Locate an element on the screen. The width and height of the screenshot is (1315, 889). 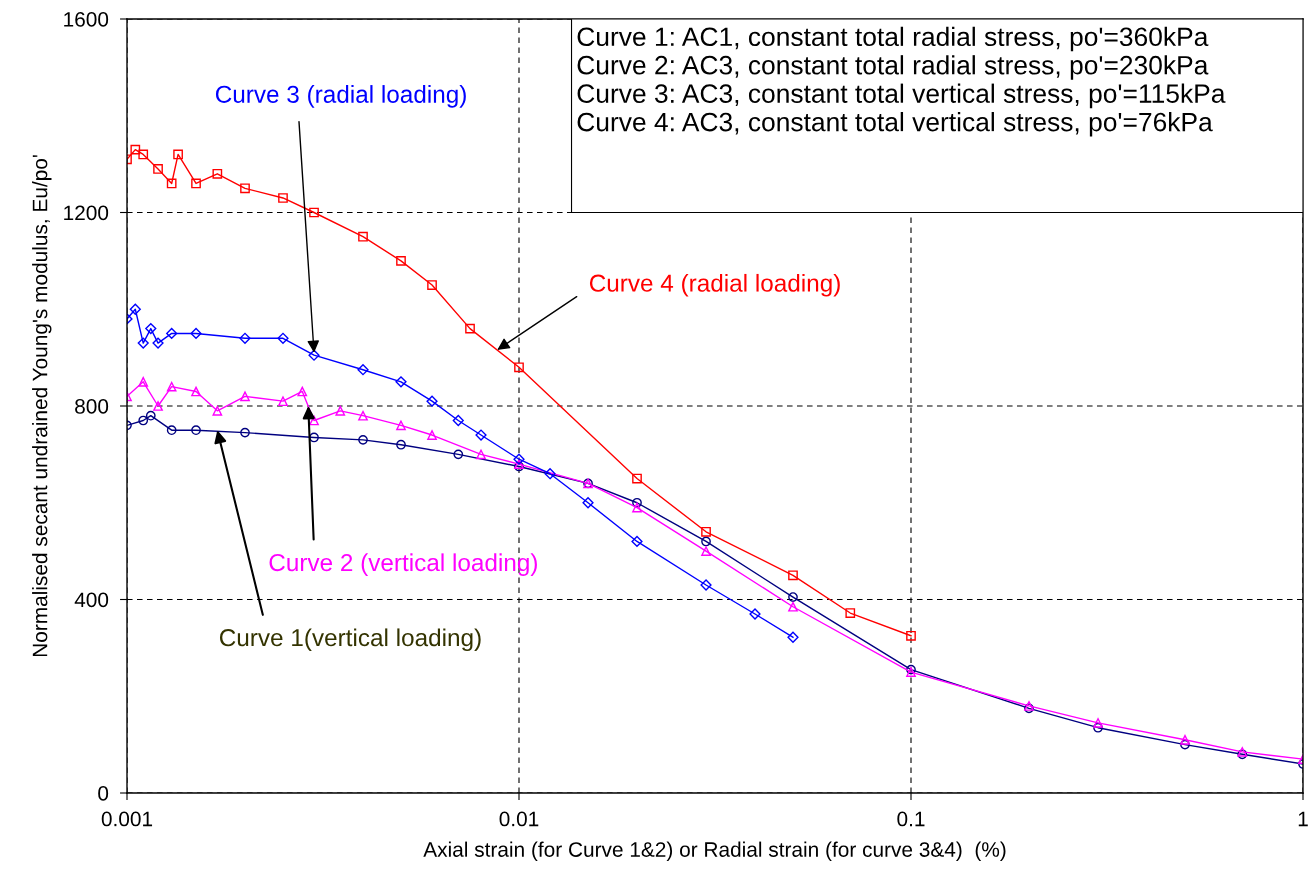
y-tick-label: 800 is located at coordinates (92, 406).